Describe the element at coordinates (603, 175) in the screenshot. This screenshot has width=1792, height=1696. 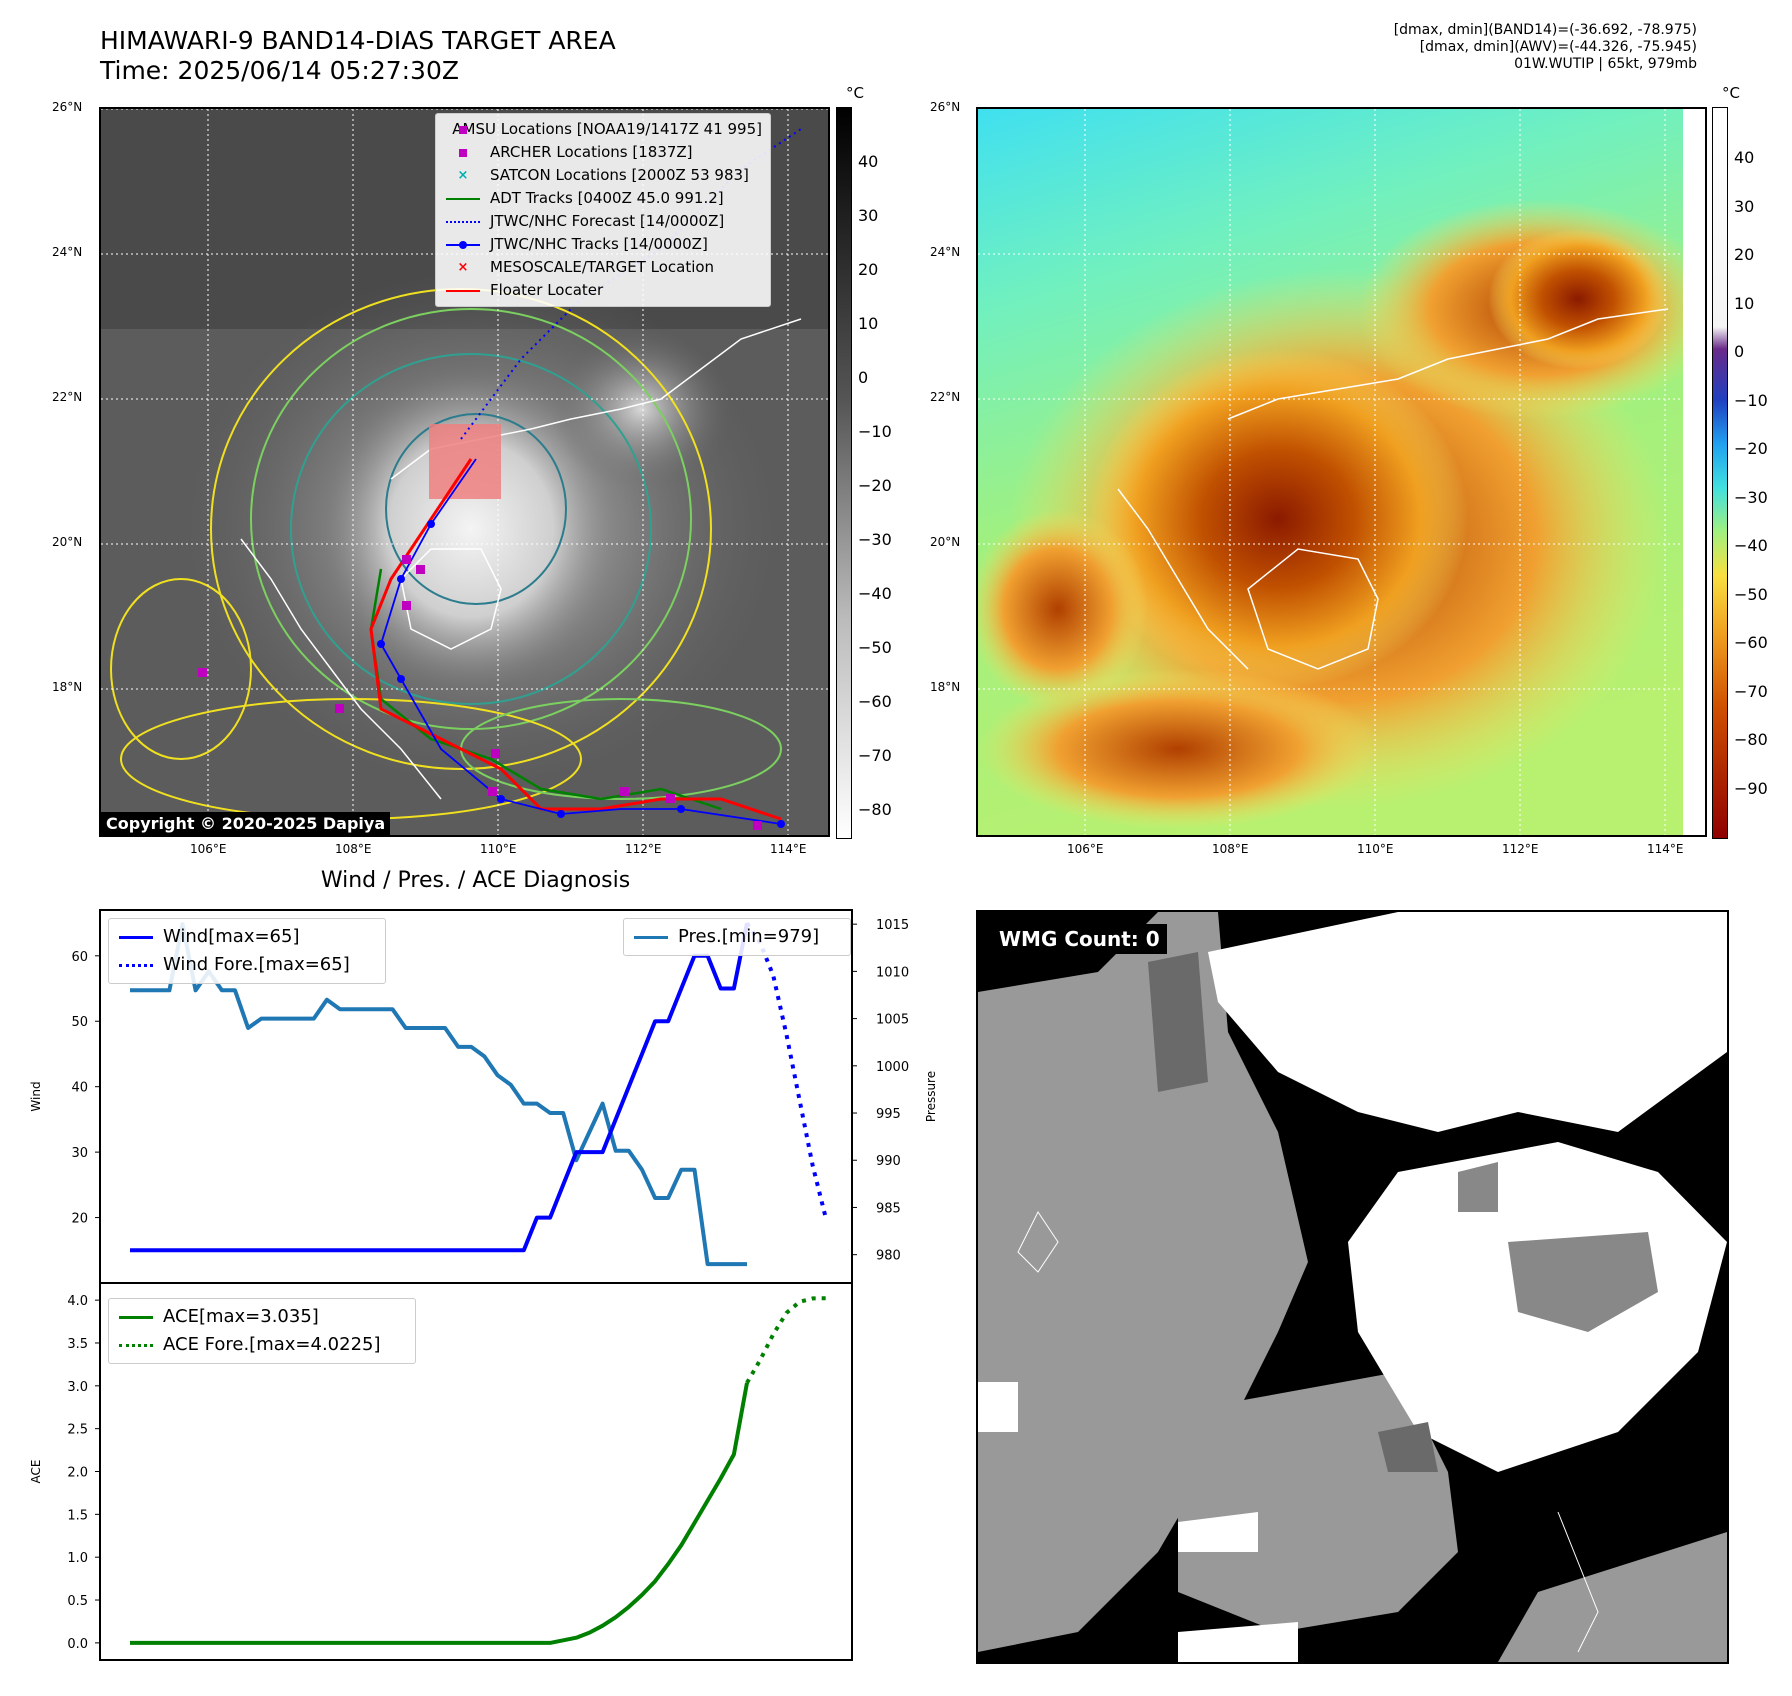
I see `legend-item-satcon: × SATCON Locations [2000Z 53 983]` at that location.